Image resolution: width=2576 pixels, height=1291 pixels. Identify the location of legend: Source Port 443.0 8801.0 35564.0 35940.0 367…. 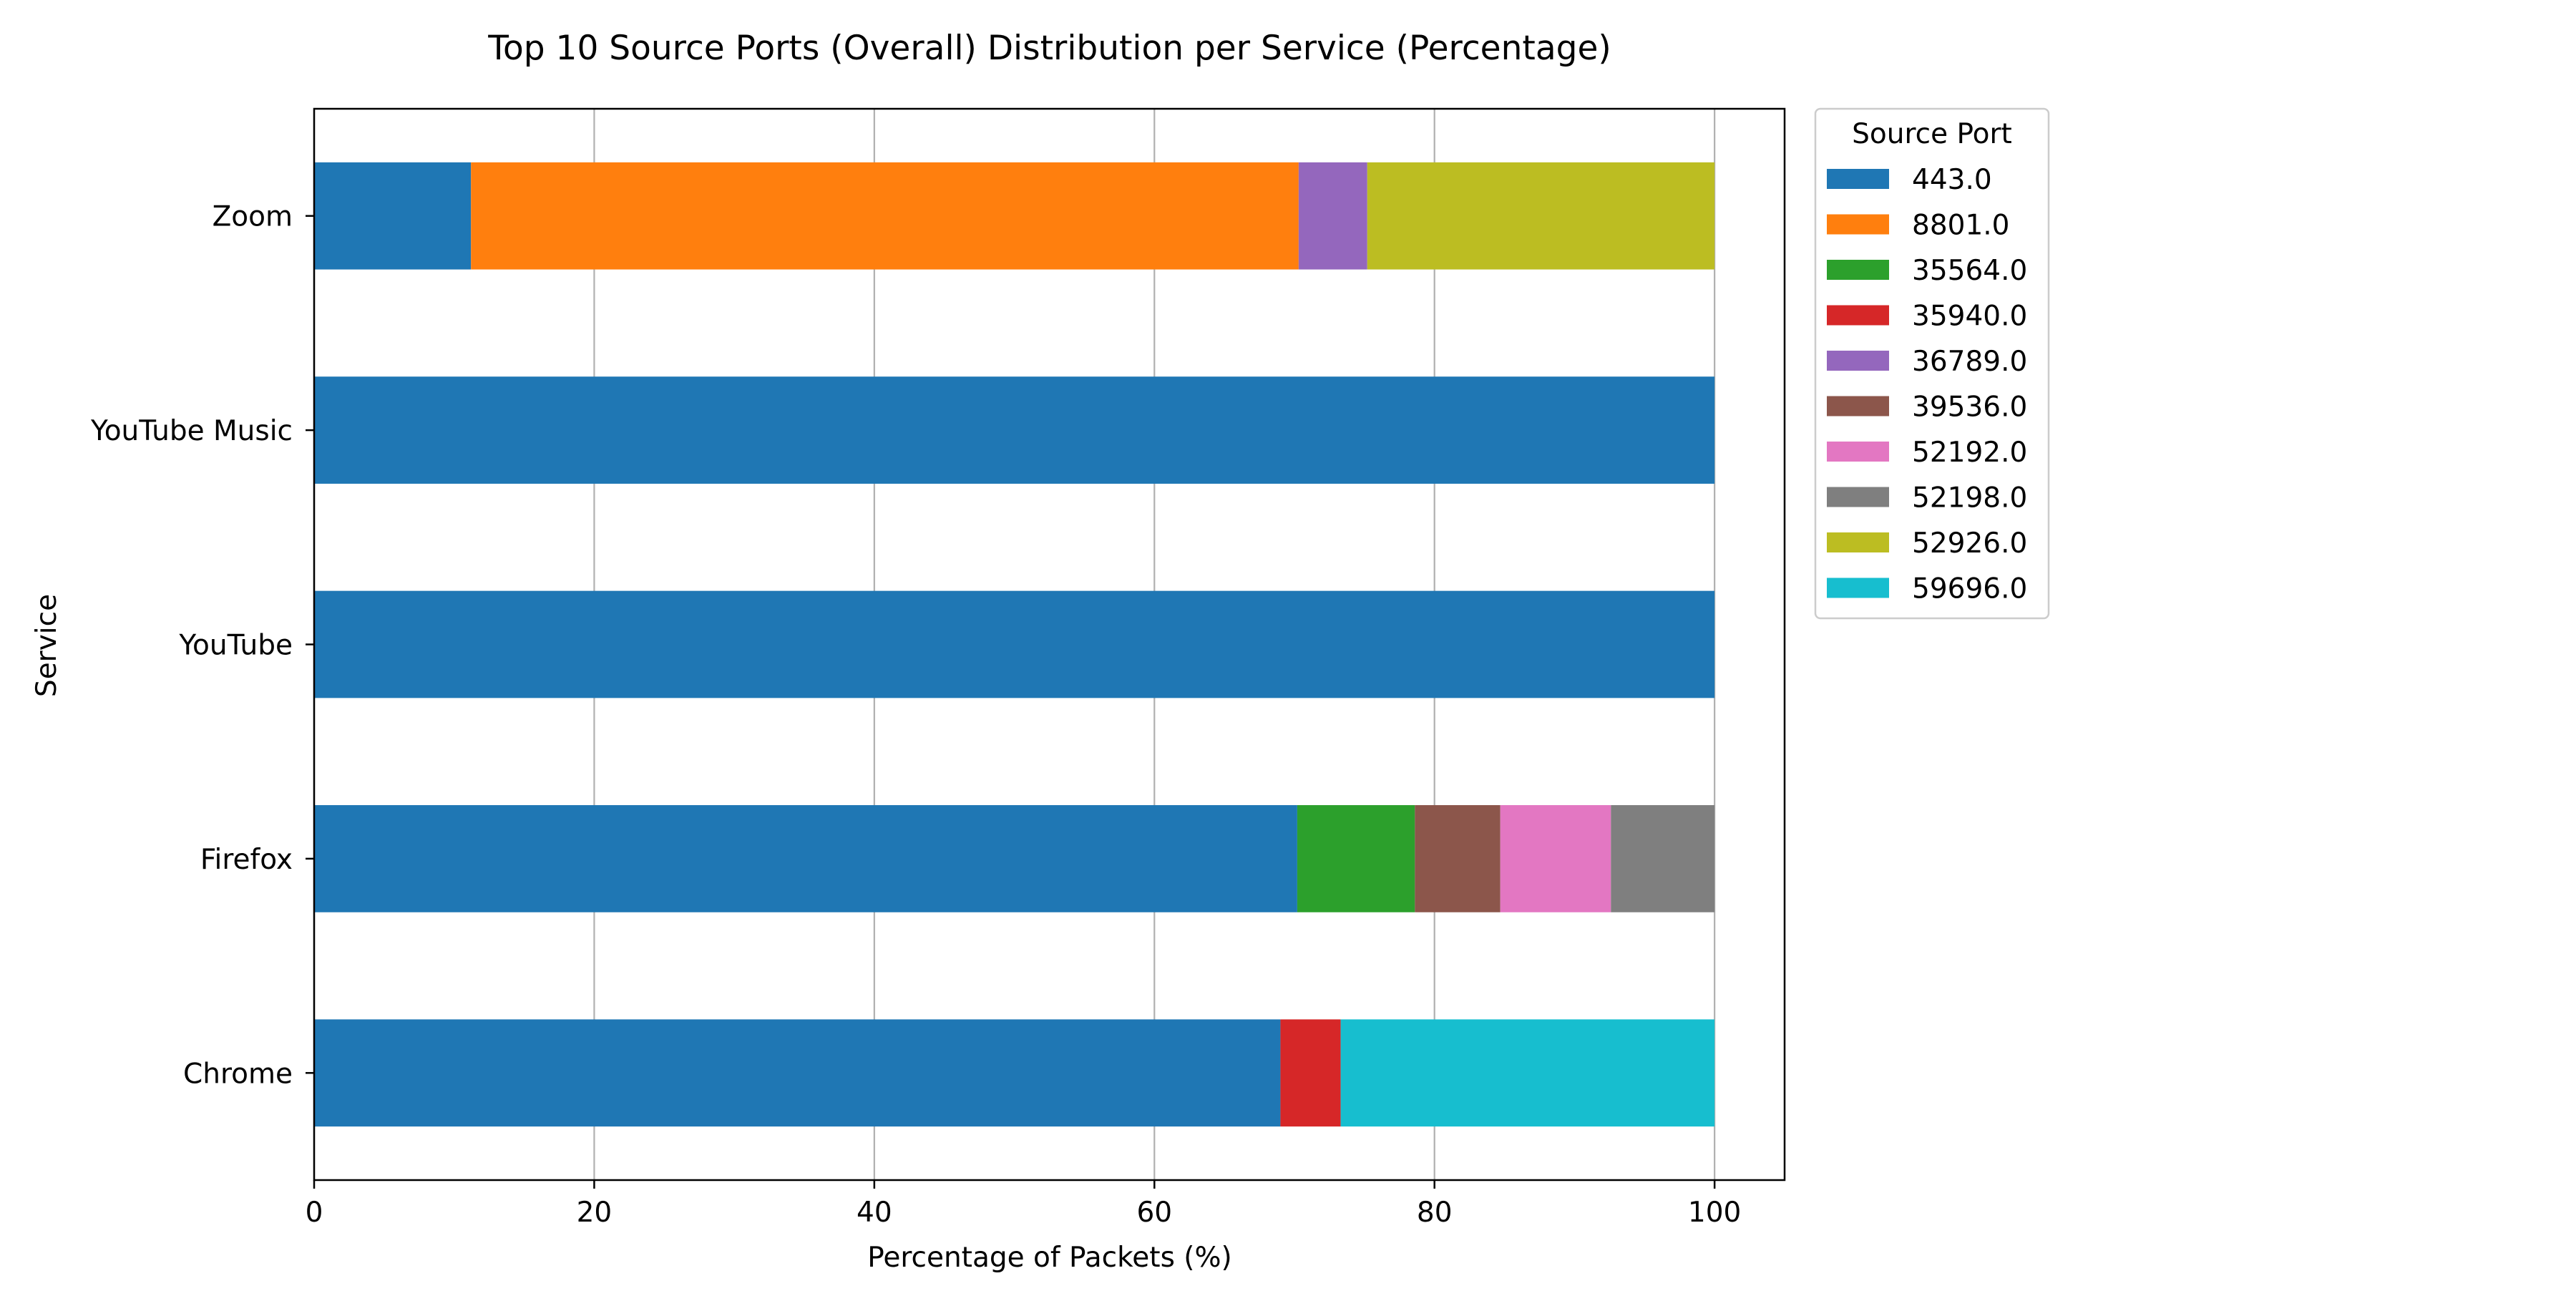
(1932, 363).